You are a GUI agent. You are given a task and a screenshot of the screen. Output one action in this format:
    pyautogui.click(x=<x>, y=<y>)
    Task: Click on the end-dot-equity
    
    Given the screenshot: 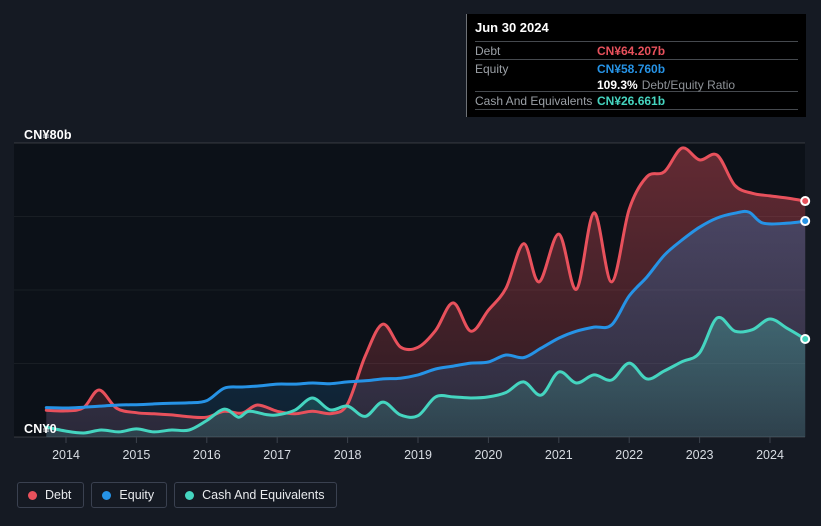 What is the action you would take?
    pyautogui.click(x=805, y=221)
    